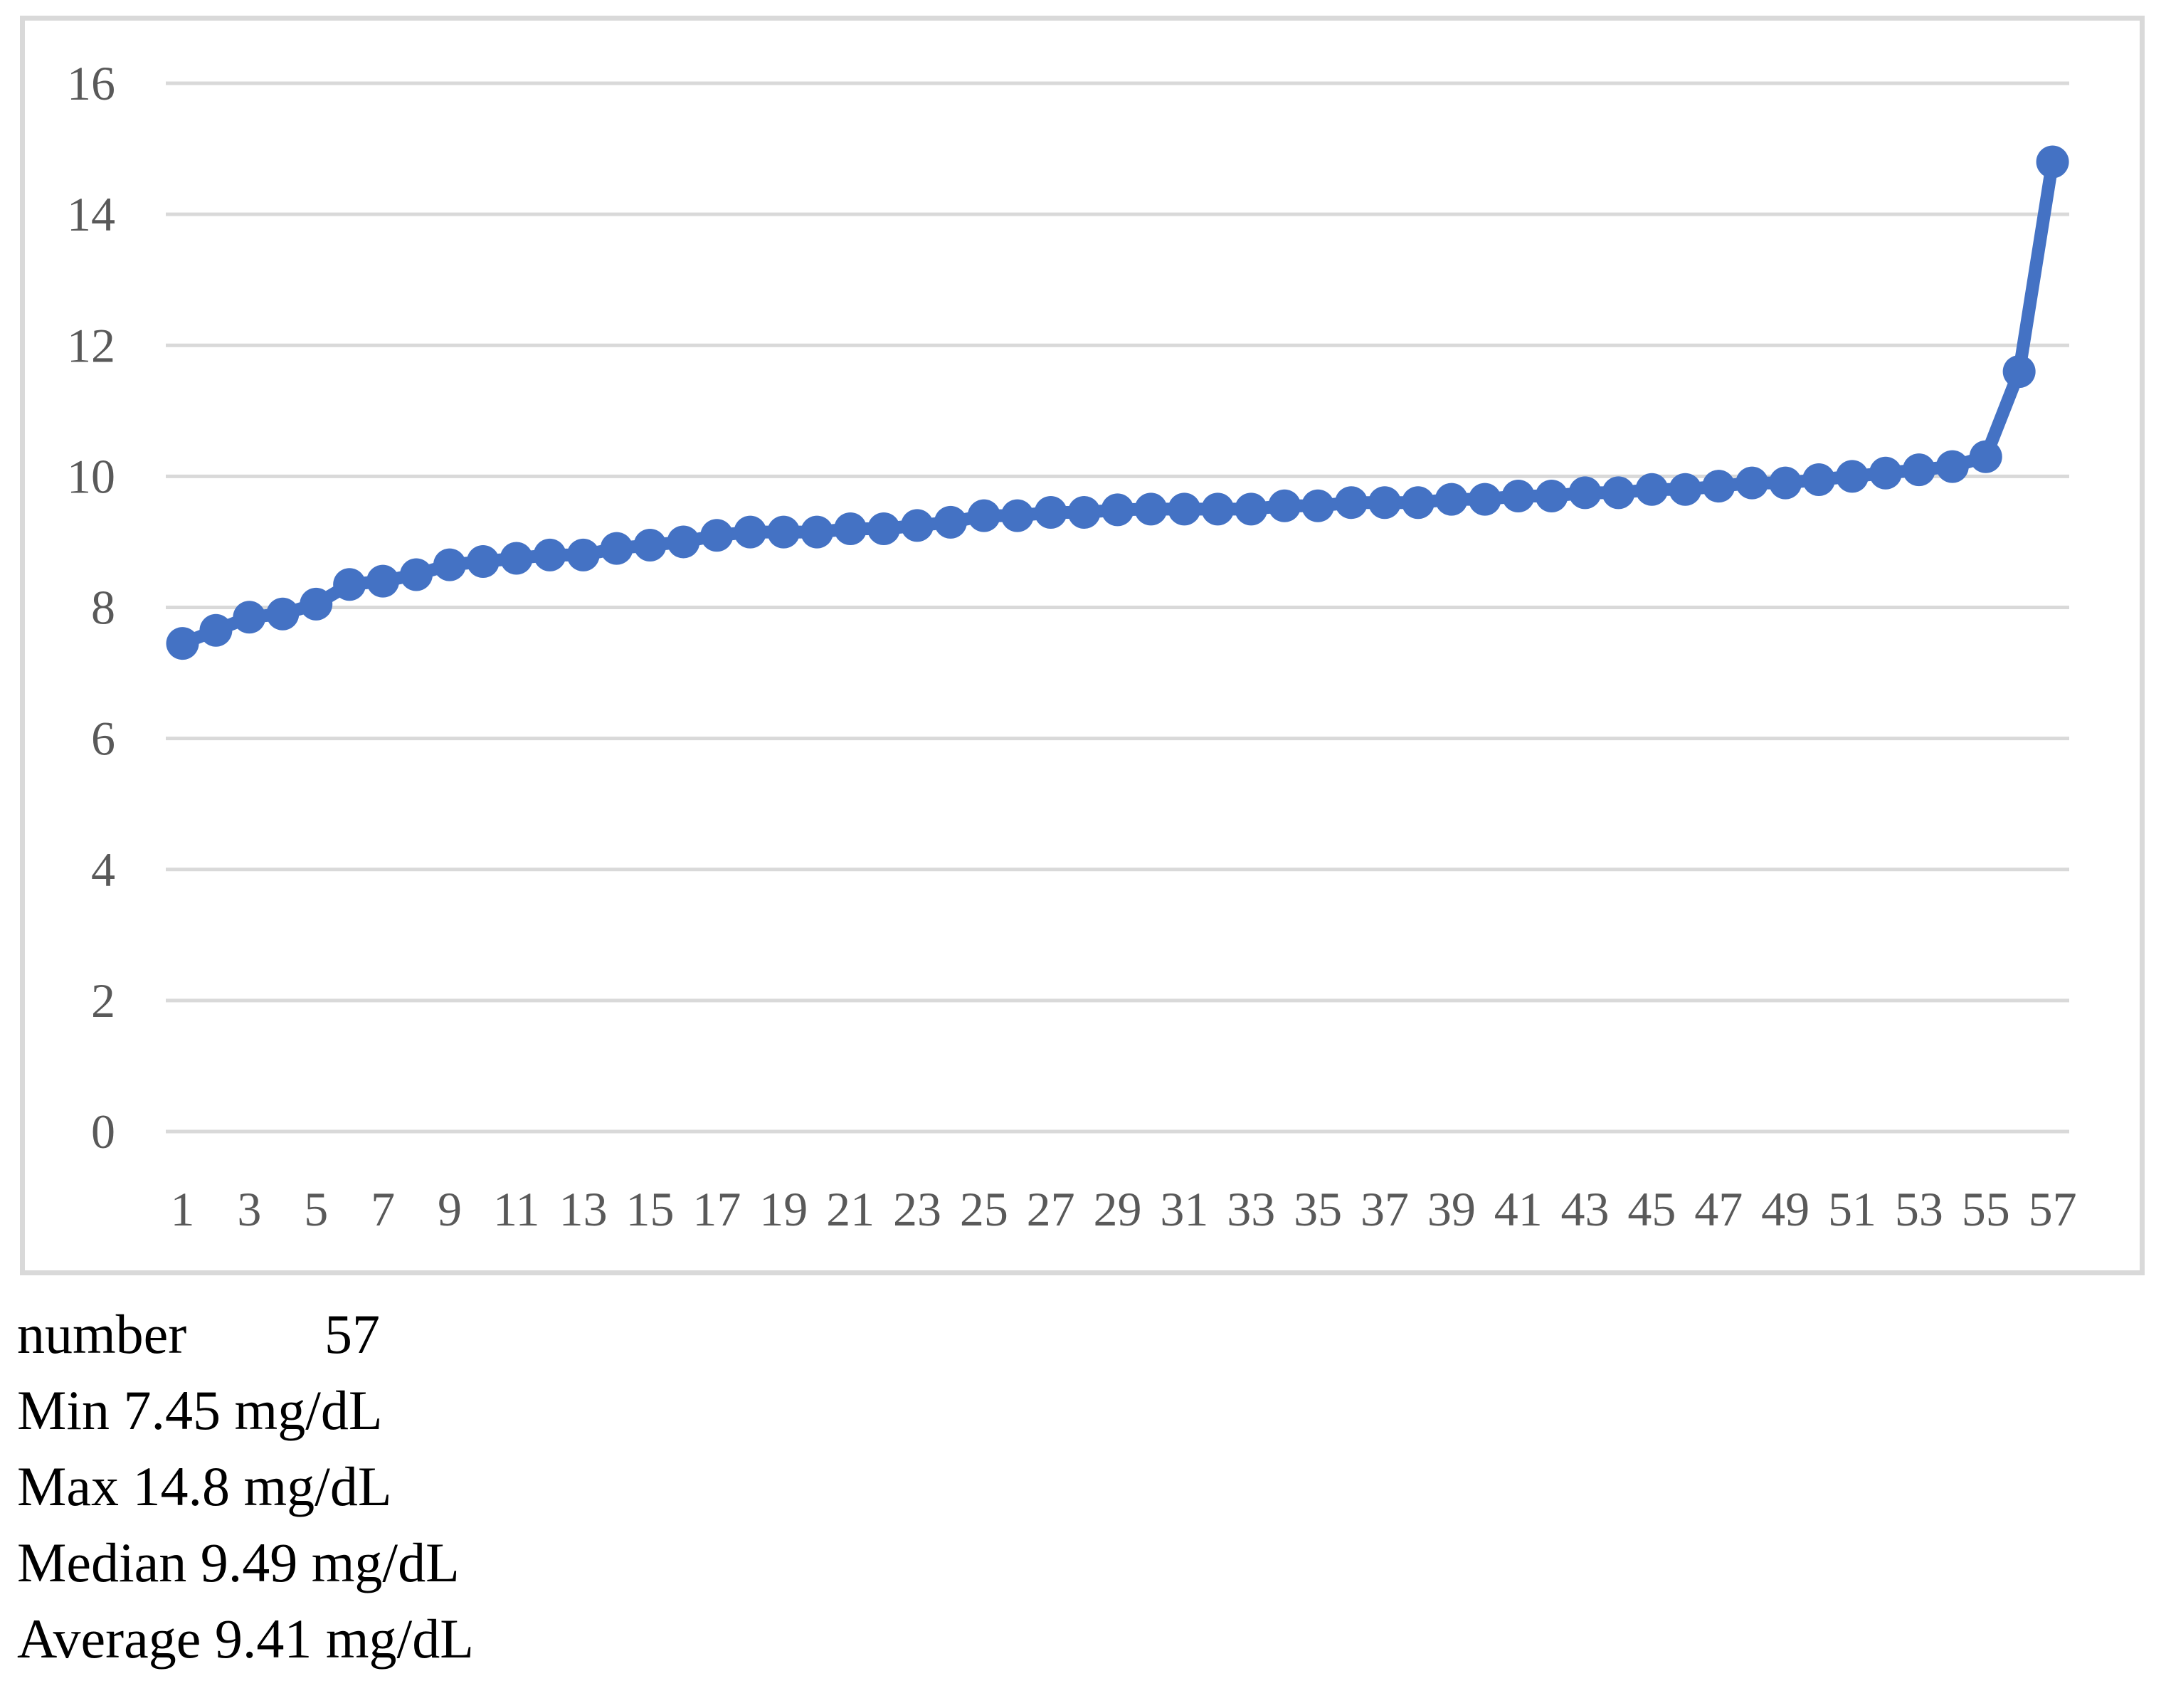 The height and width of the screenshot is (1708, 2166). What do you see at coordinates (91, 214) in the screenshot?
I see `y-axis-tick-label: 14` at bounding box center [91, 214].